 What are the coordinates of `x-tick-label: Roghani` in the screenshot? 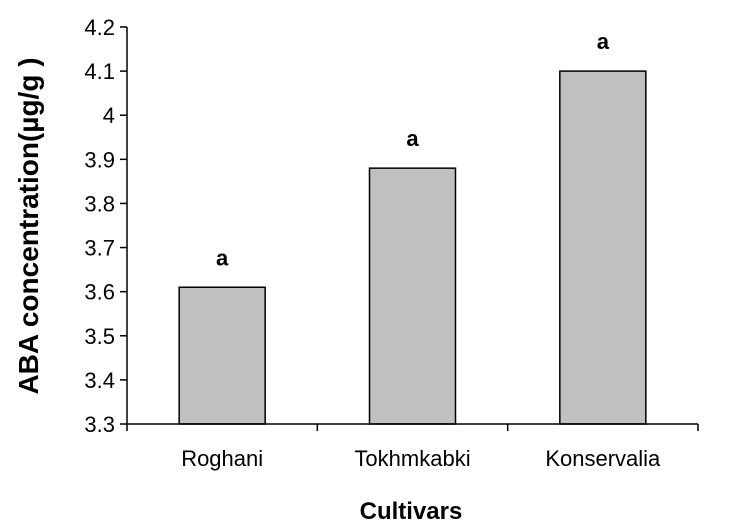 It's located at (222, 458).